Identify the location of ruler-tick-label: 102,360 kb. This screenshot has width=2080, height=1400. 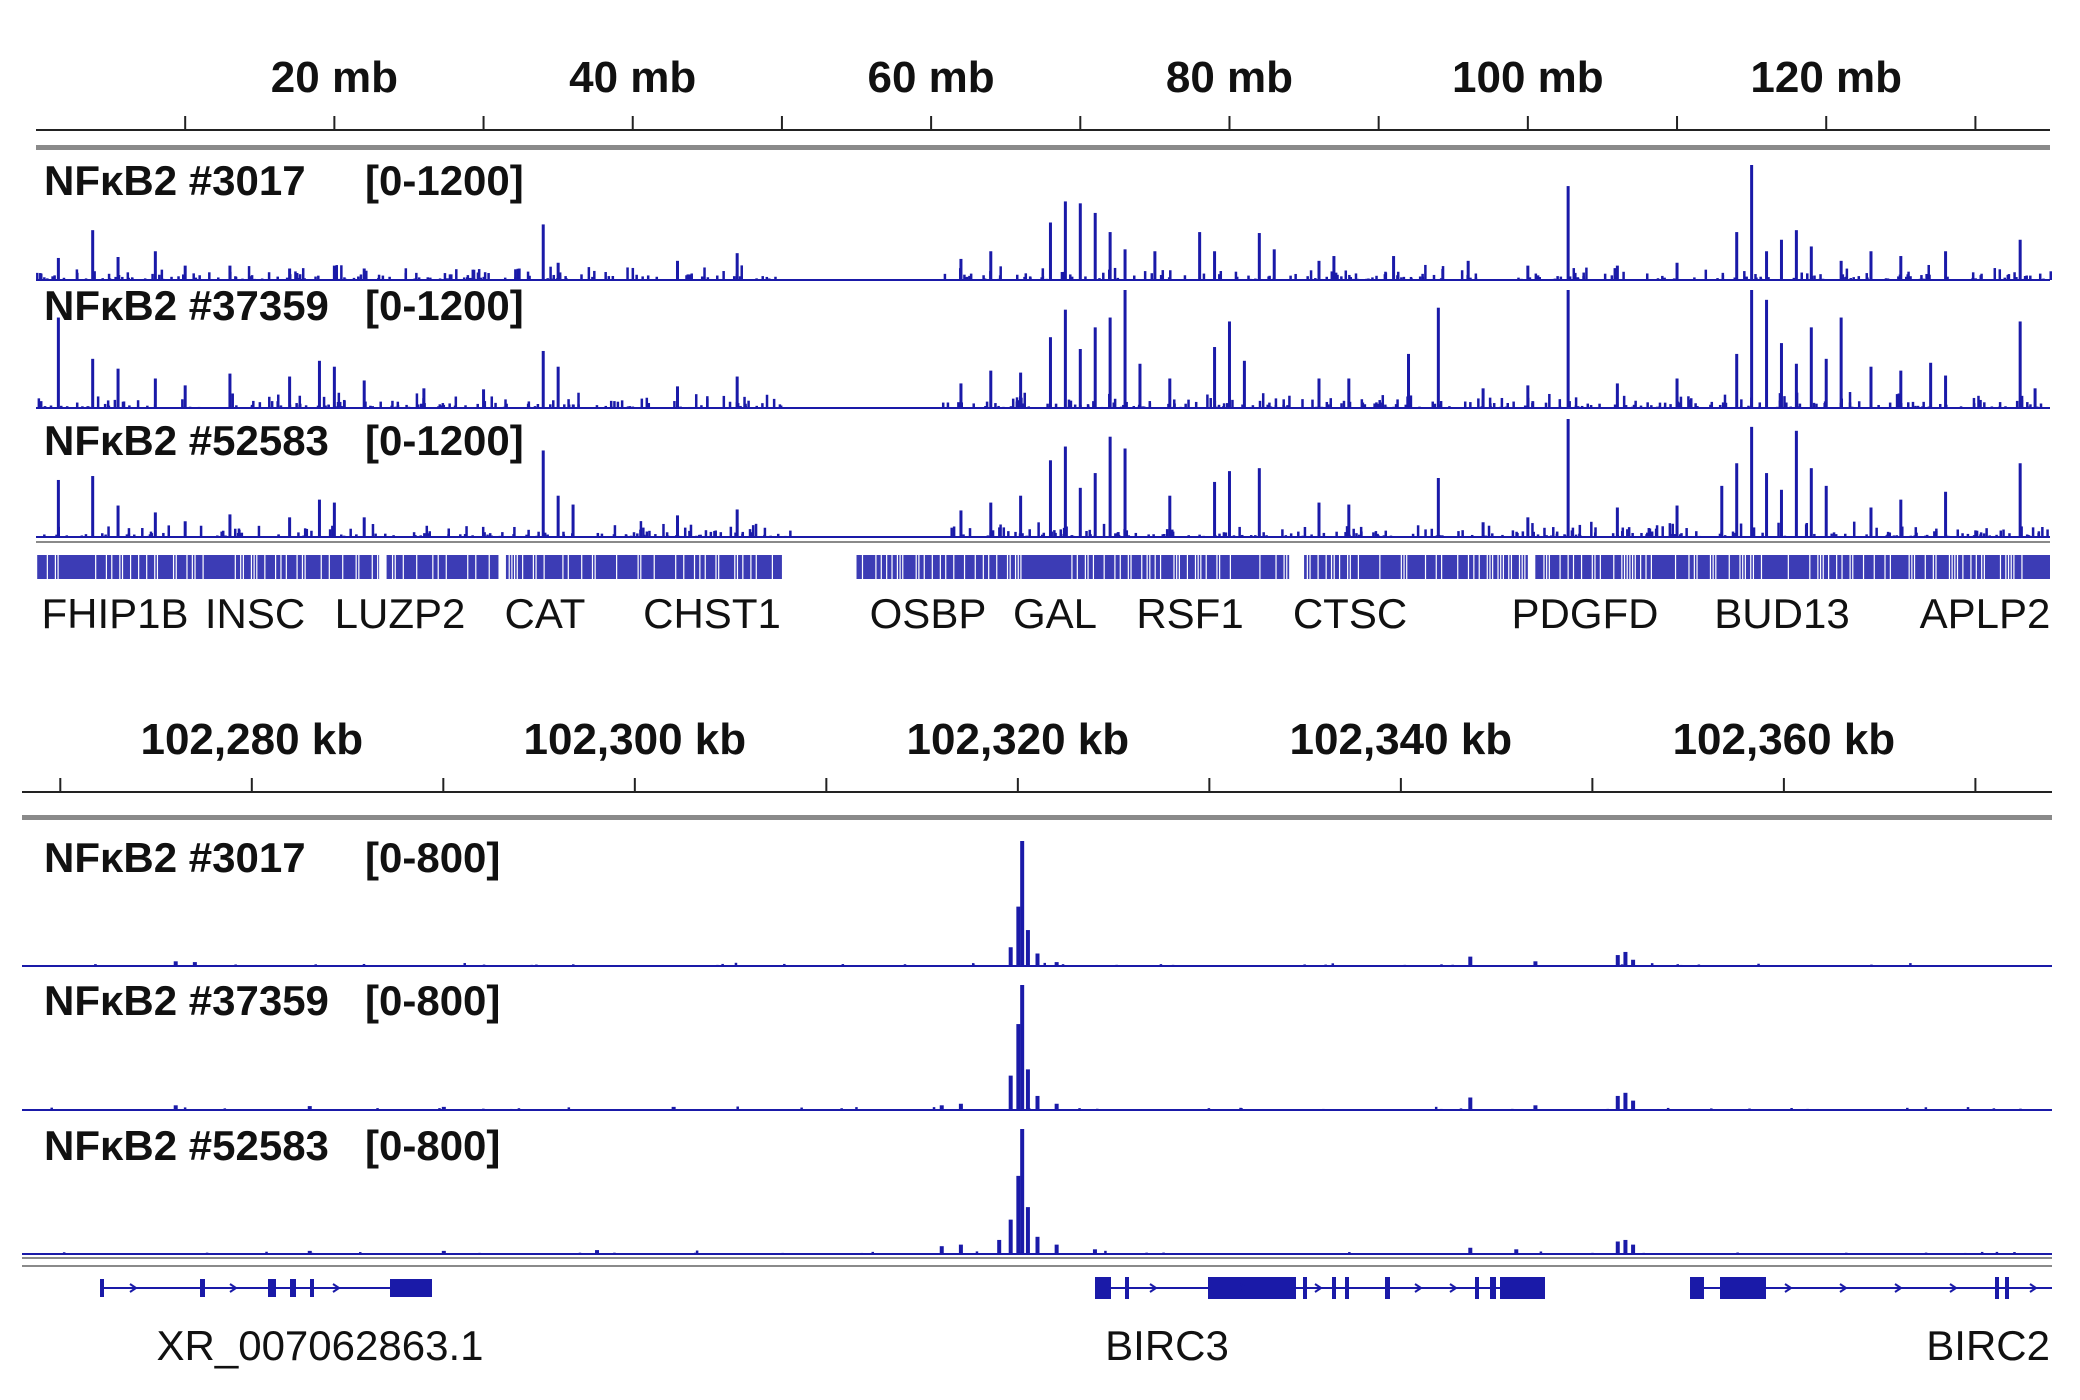
(1784, 739).